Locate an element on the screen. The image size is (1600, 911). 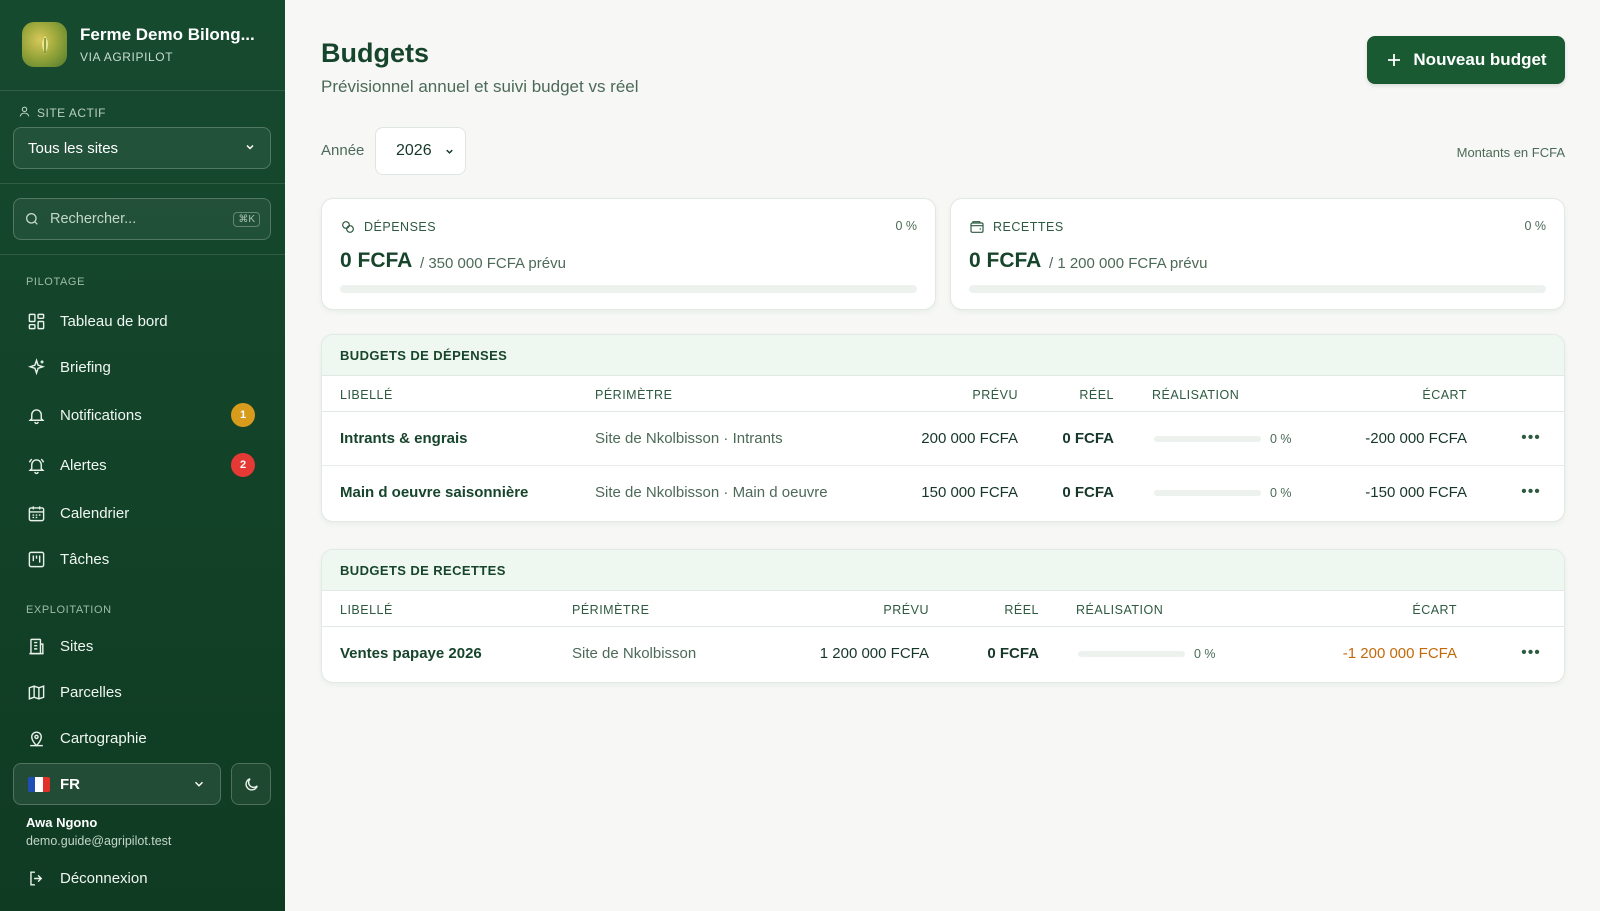
row-label: Ventes papaye 2026 is located at coordinates (411, 653).